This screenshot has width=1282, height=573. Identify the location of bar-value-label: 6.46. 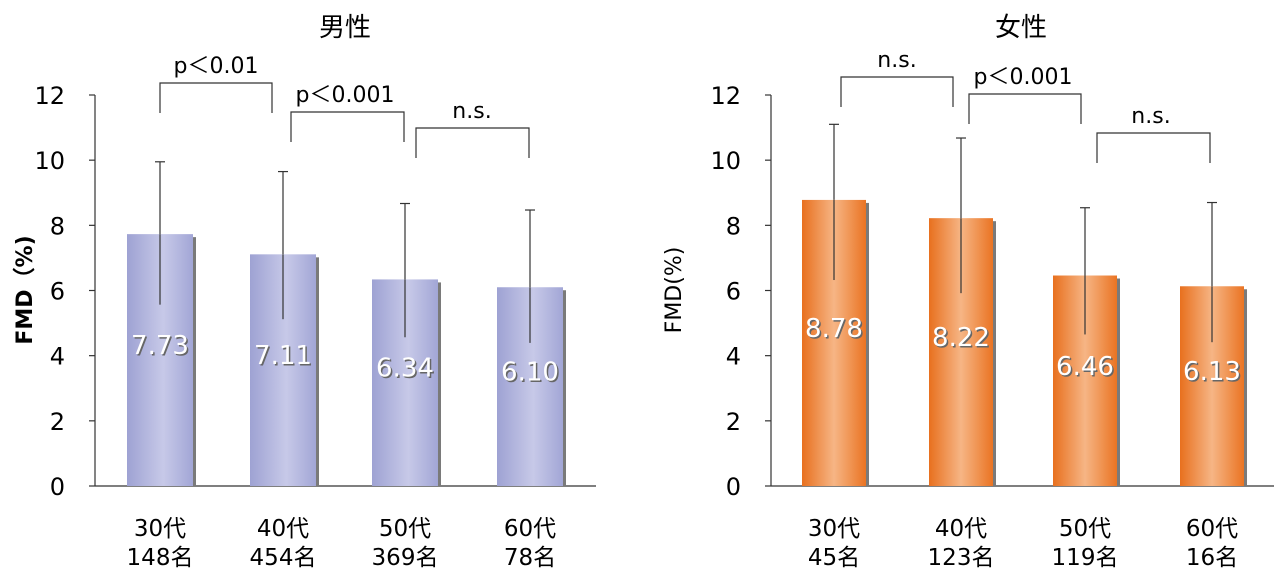
(1085, 367).